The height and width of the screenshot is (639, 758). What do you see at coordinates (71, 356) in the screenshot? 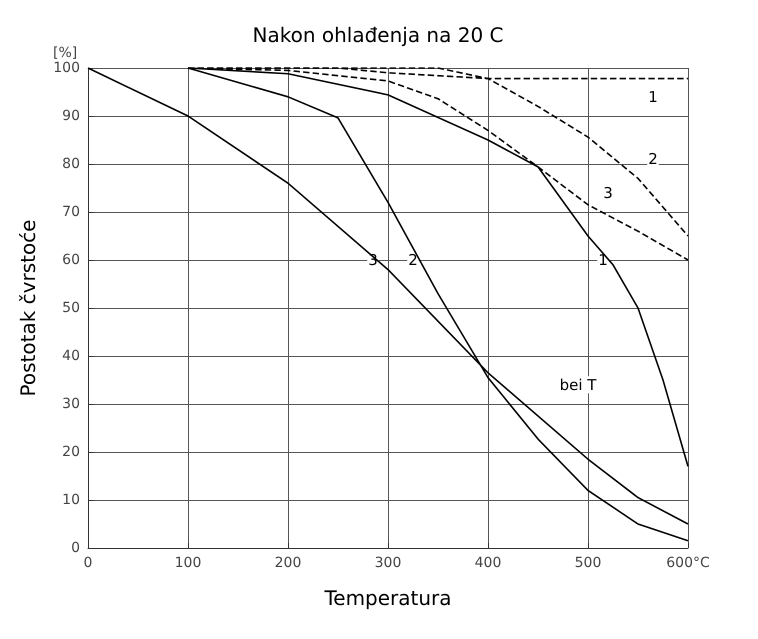
I see `y-tick-label: 40` at bounding box center [71, 356].